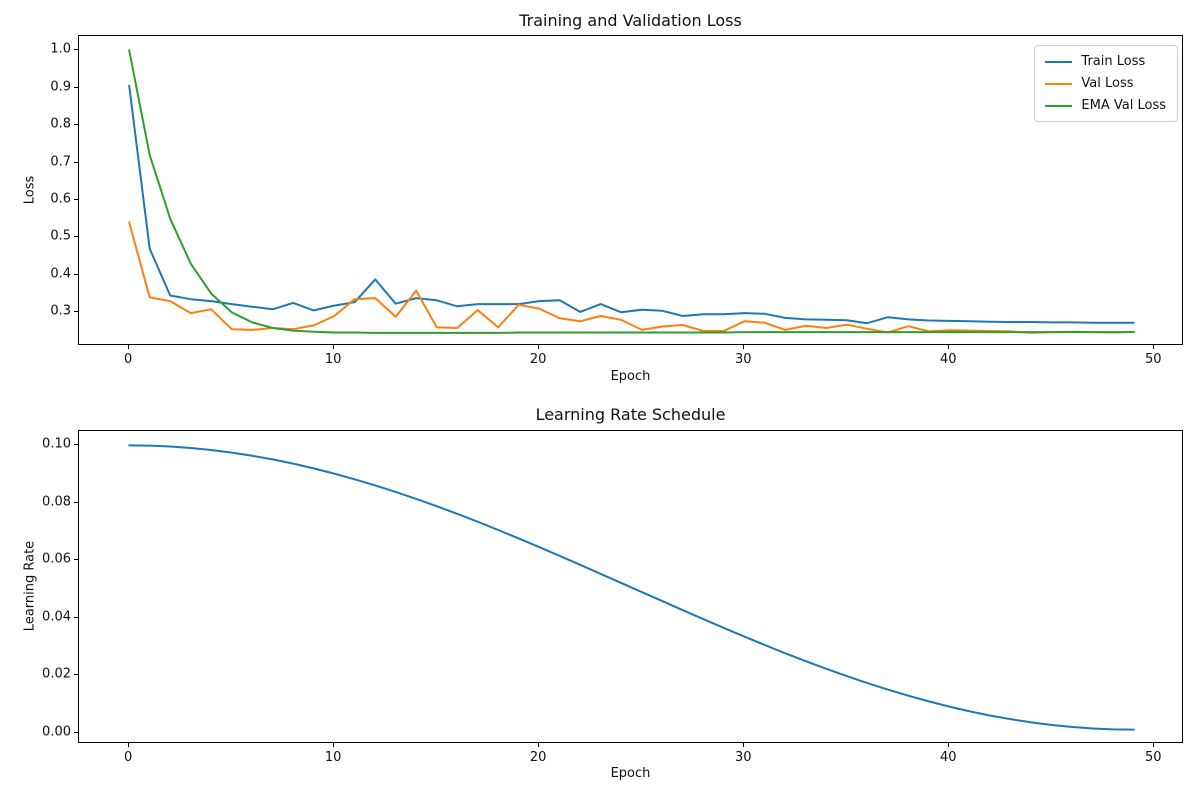 The width and height of the screenshot is (1200, 800). I want to click on legend-label: EMA Val Loss, so click(1123, 105).